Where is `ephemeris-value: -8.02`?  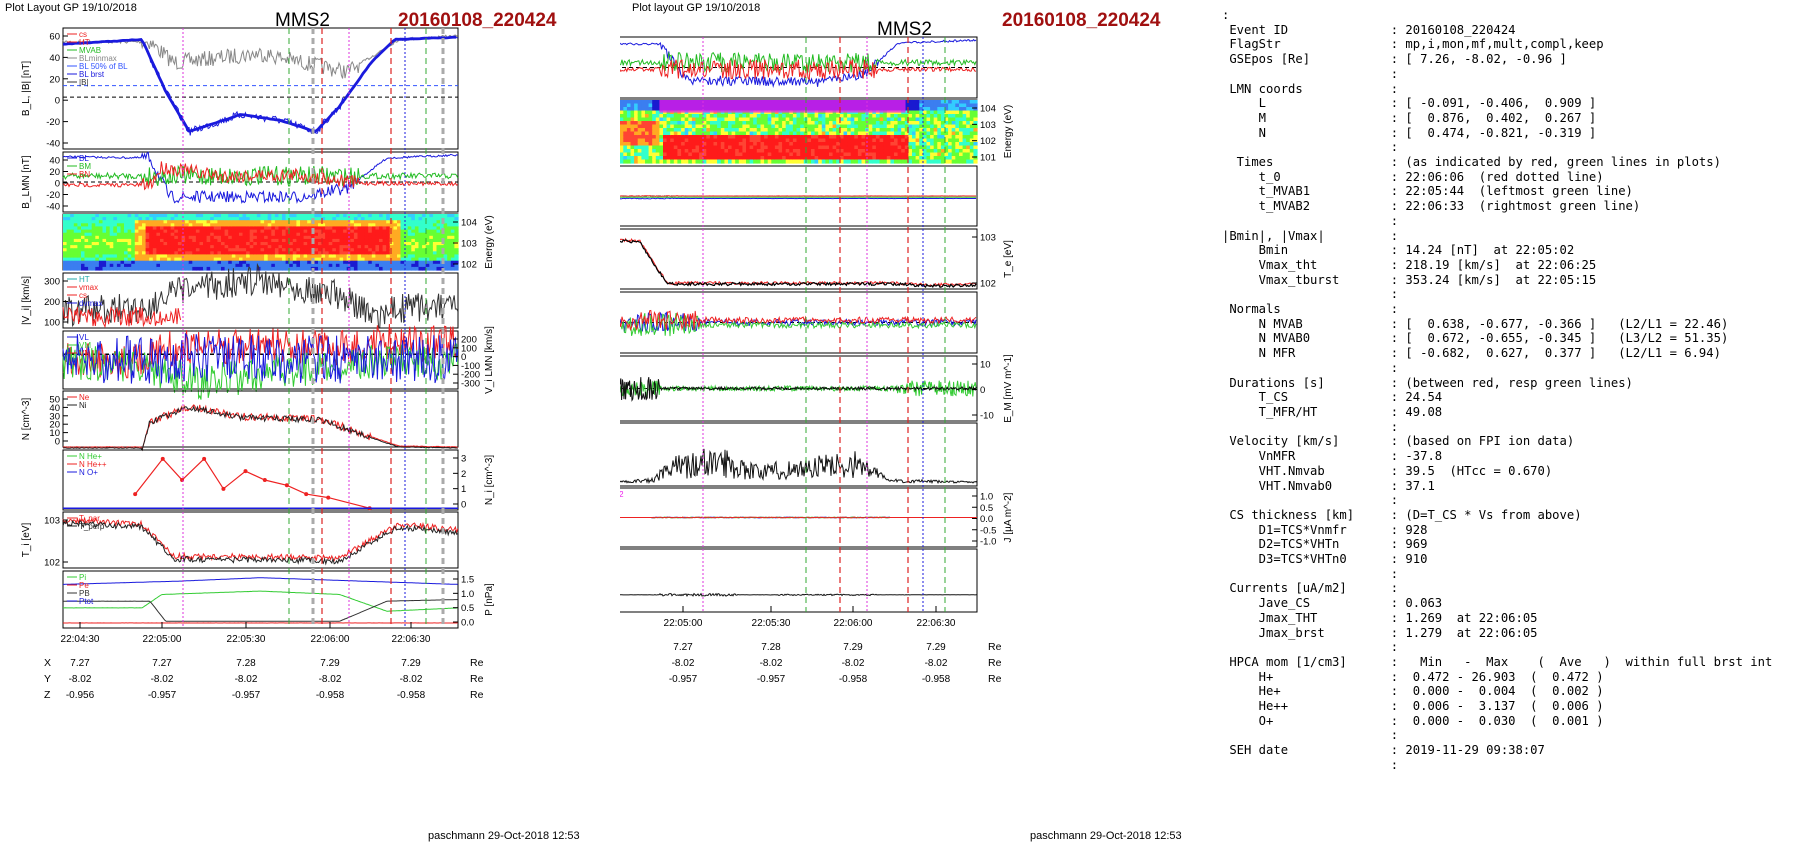 ephemeris-value: -8.02 is located at coordinates (853, 663).